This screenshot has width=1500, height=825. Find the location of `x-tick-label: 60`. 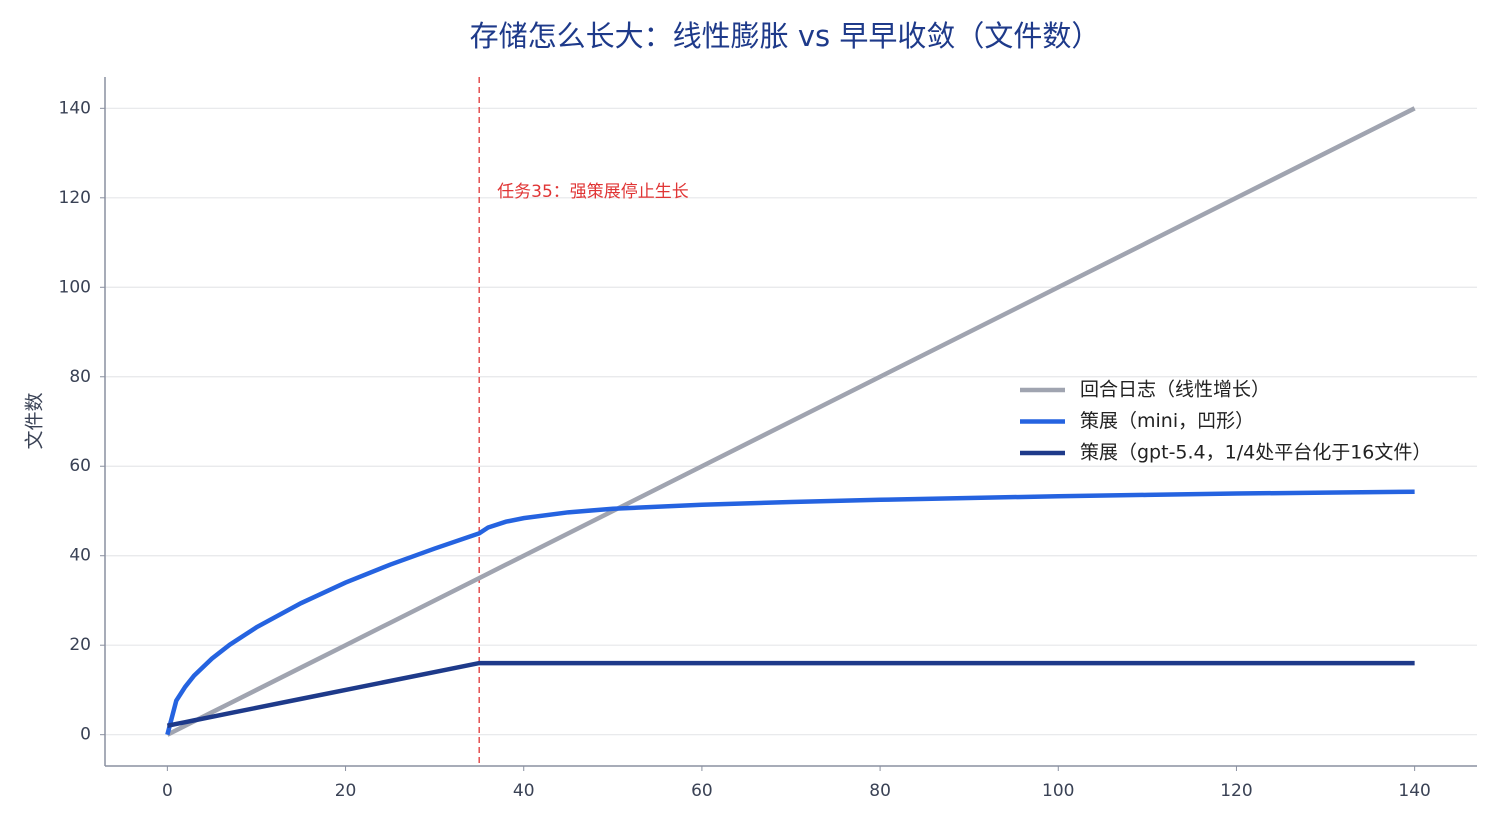

x-tick-label: 60 is located at coordinates (702, 791).